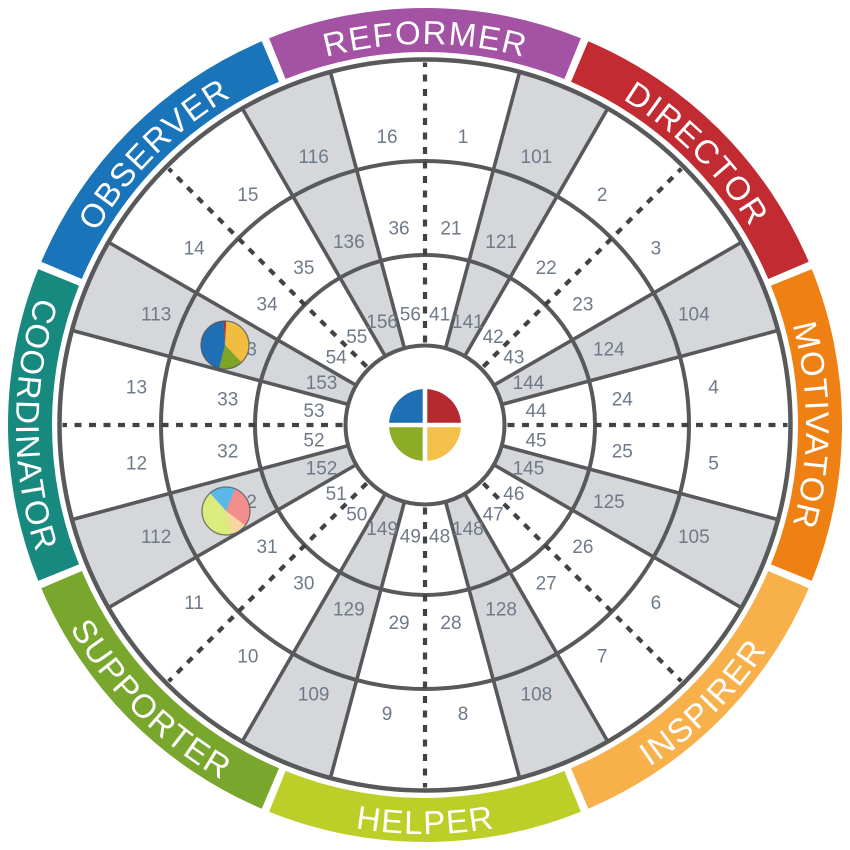  I want to click on position-number-15: 15, so click(247, 195).